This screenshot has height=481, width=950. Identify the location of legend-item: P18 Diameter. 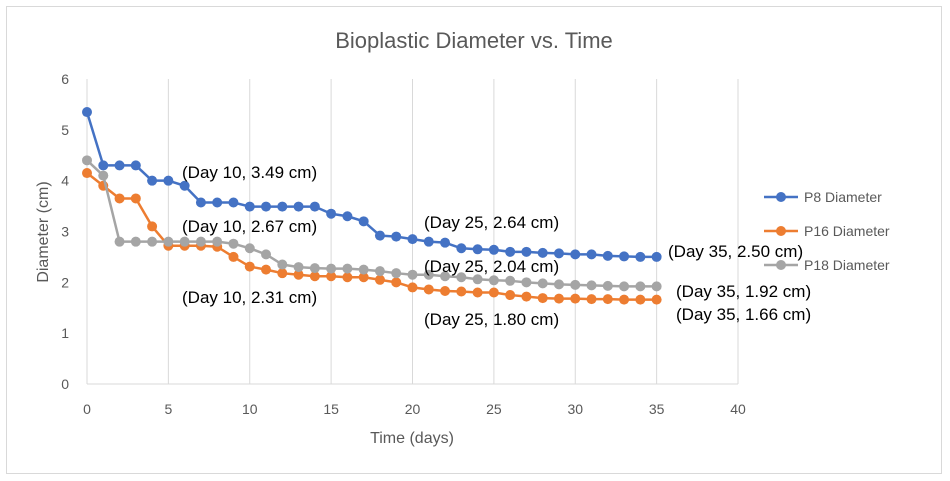
(827, 265).